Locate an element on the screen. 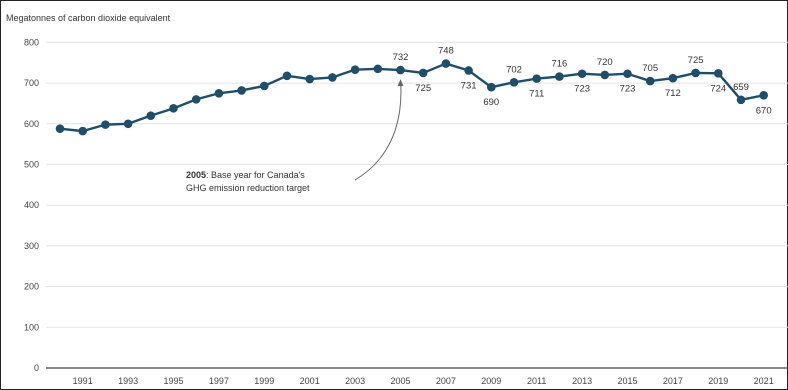  x-tick-label: 2021 is located at coordinates (764, 381).